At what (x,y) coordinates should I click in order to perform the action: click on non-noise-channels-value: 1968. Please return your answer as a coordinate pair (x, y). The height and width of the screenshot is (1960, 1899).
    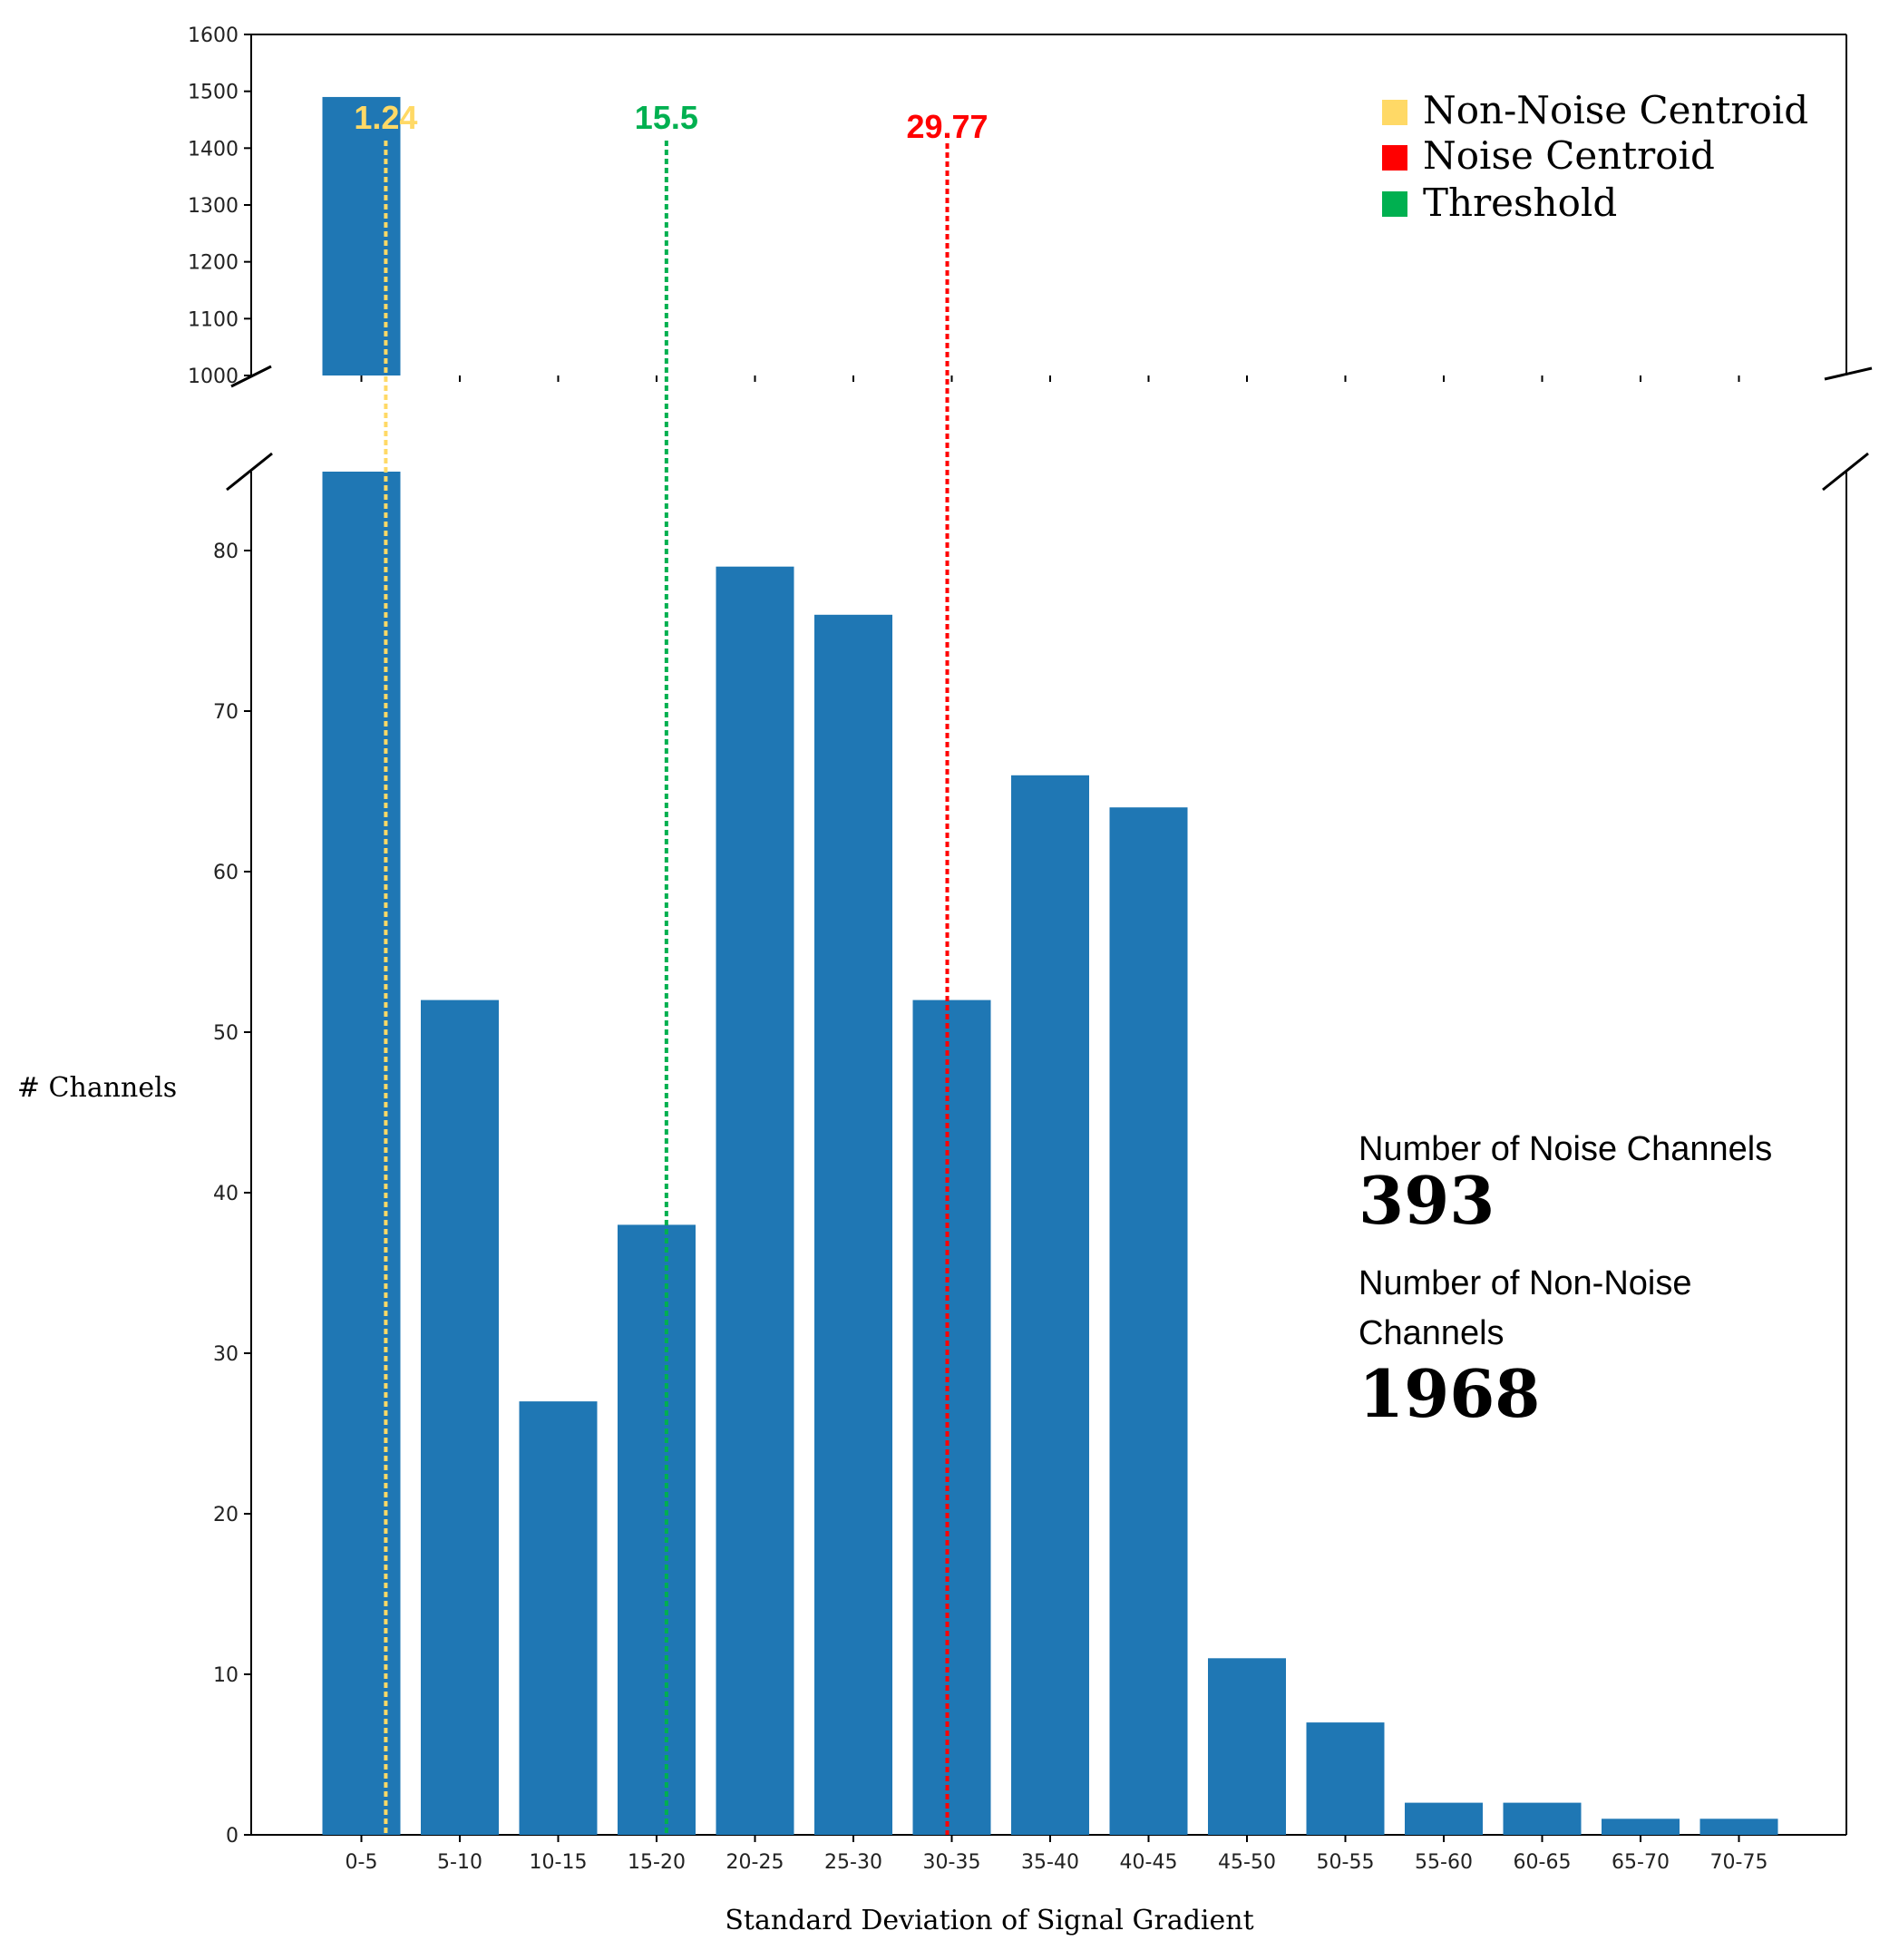
    Looking at the image, I should click on (1449, 1393).